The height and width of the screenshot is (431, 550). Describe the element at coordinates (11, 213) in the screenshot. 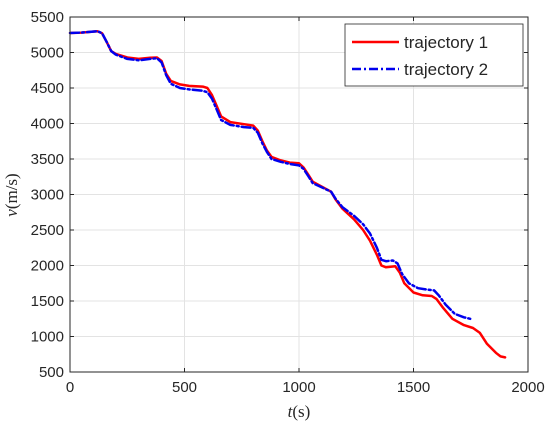

I see `y-axis-var: v` at that location.